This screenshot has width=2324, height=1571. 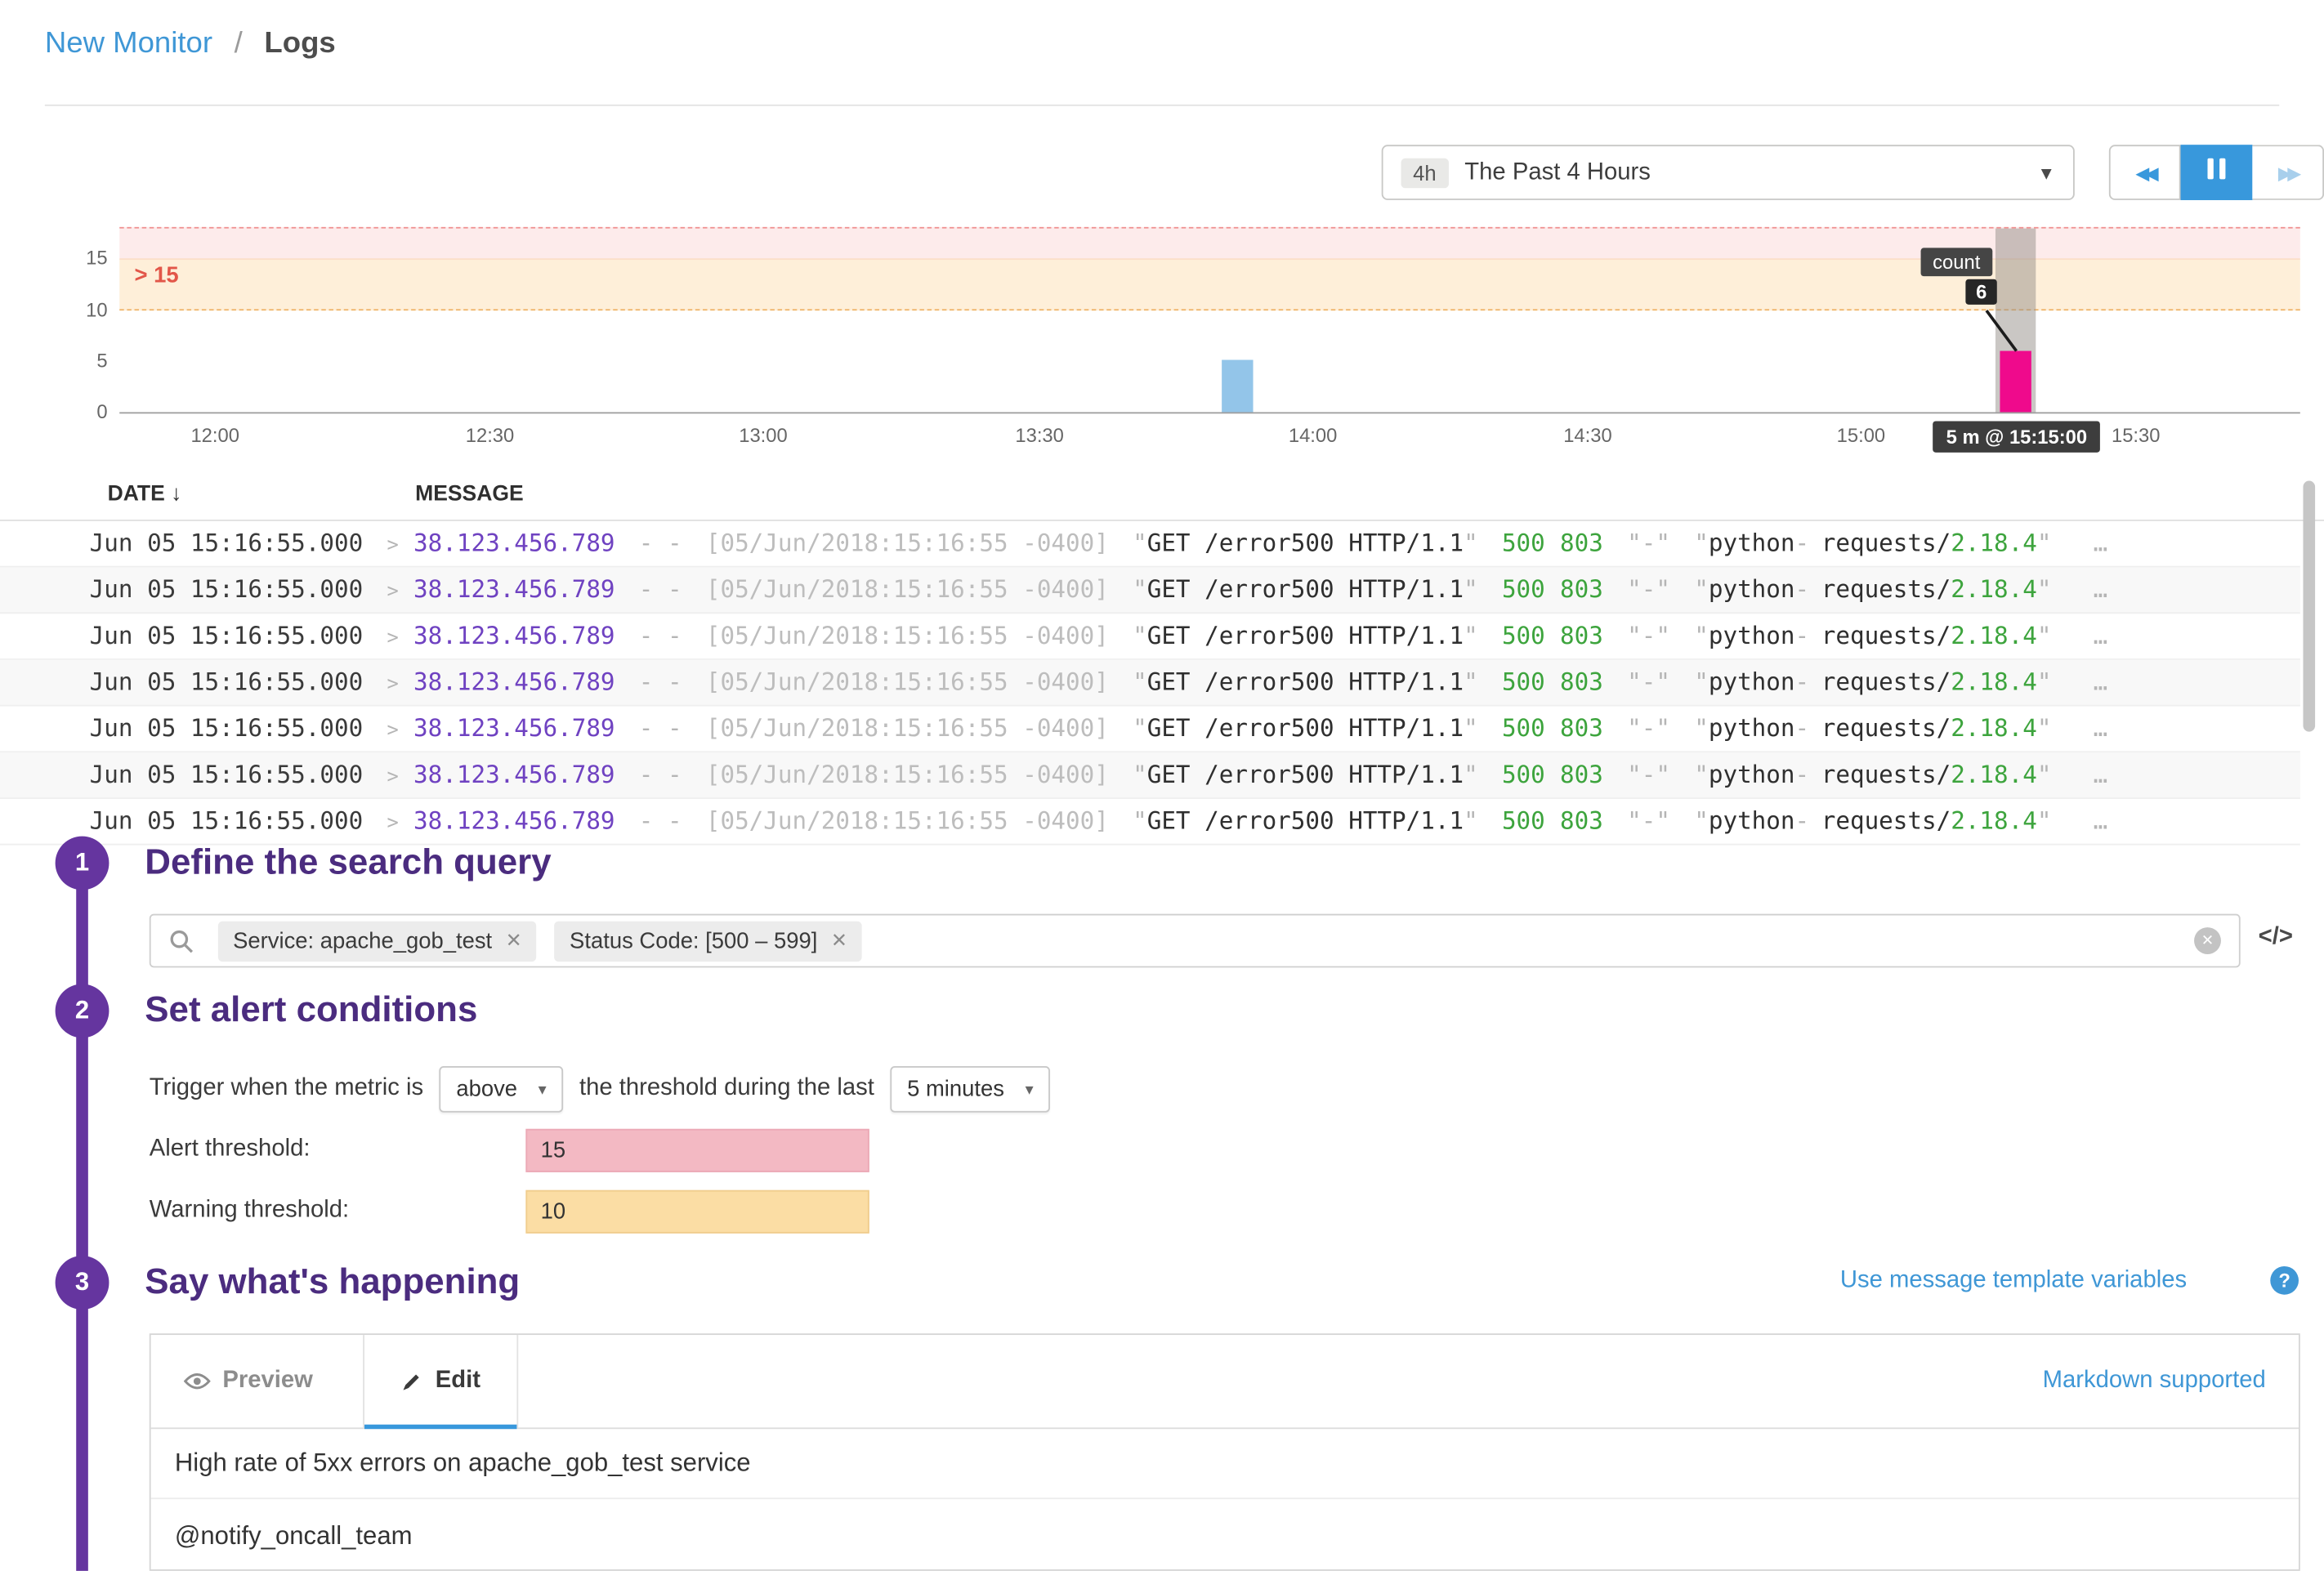 What do you see at coordinates (469, 494) in the screenshot?
I see `column-header-message: MESSAGE` at bounding box center [469, 494].